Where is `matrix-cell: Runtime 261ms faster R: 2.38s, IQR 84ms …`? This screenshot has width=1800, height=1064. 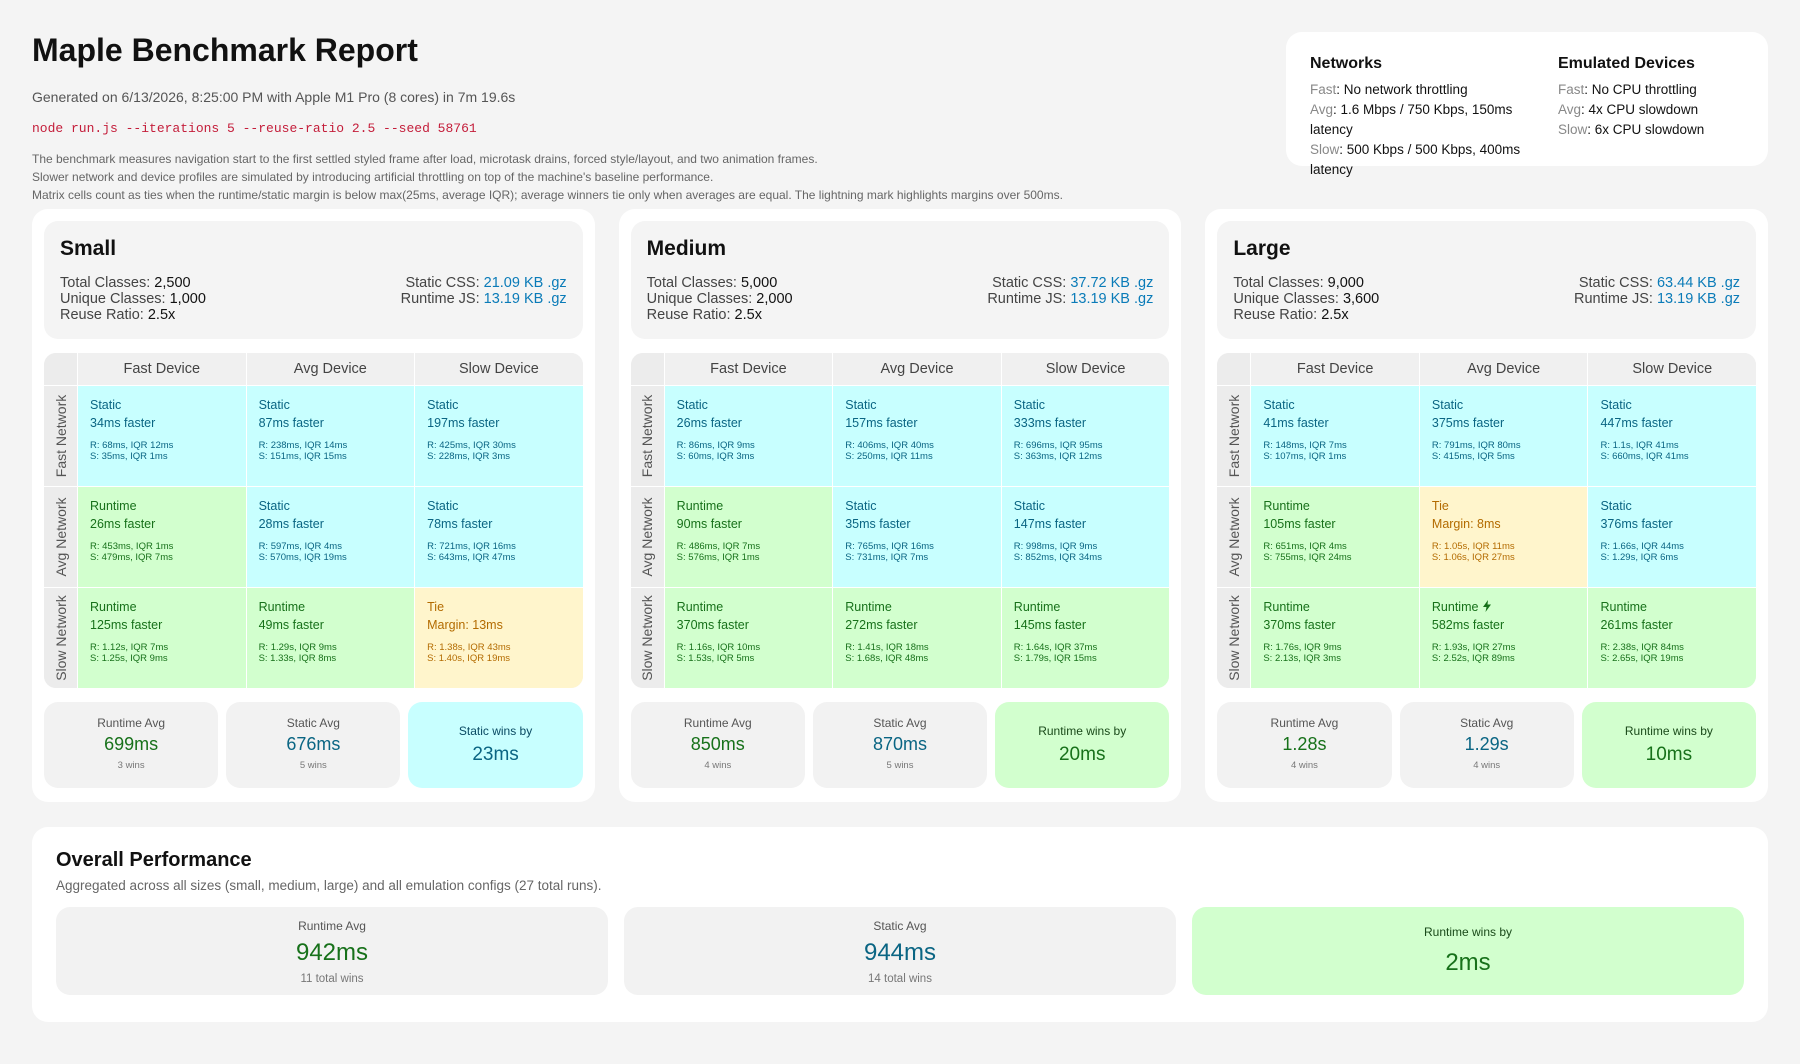
matrix-cell: Runtime 261ms faster R: 2.38s, IQR 84ms … is located at coordinates (1672, 638).